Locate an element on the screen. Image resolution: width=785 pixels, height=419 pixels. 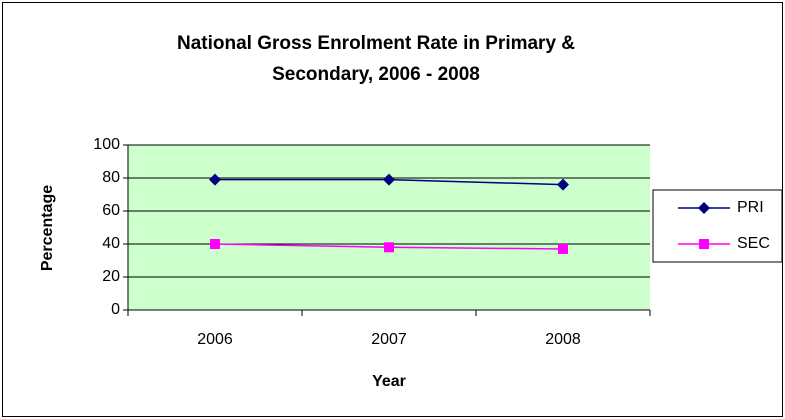
y-tick-label: 60 is located at coordinates (111, 210).